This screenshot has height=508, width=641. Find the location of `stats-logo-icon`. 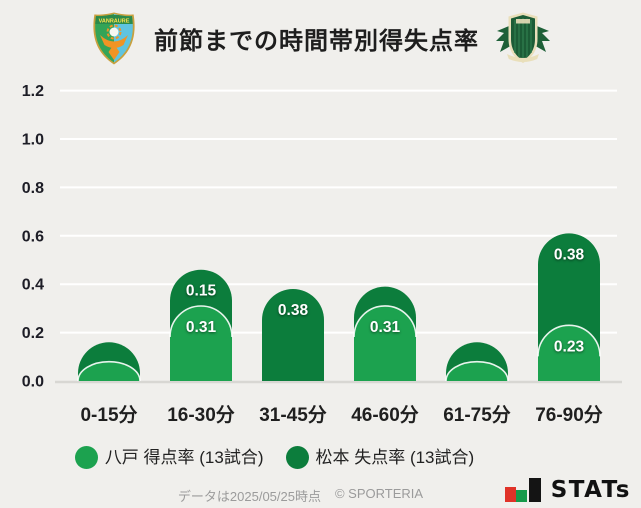

stats-logo-icon is located at coordinates (522, 490).